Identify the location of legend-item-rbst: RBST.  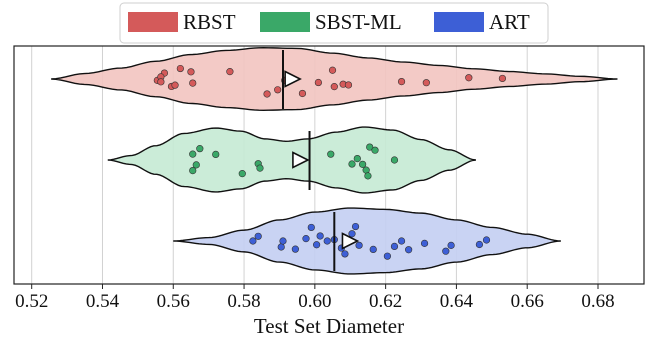
(182, 22).